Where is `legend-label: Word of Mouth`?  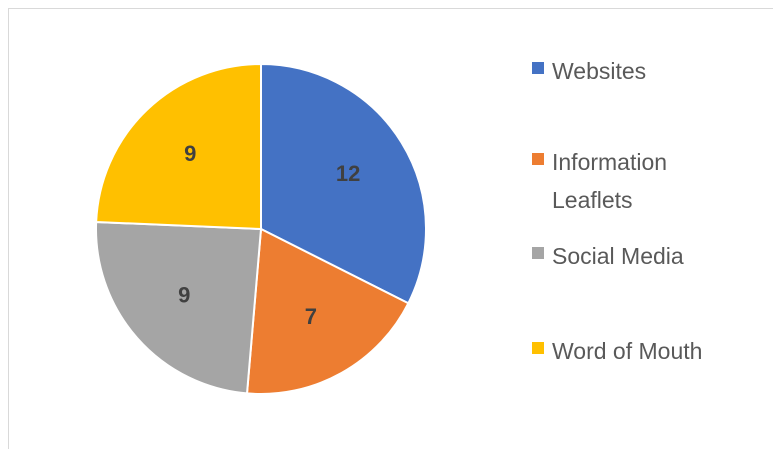
legend-label: Word of Mouth is located at coordinates (627, 351).